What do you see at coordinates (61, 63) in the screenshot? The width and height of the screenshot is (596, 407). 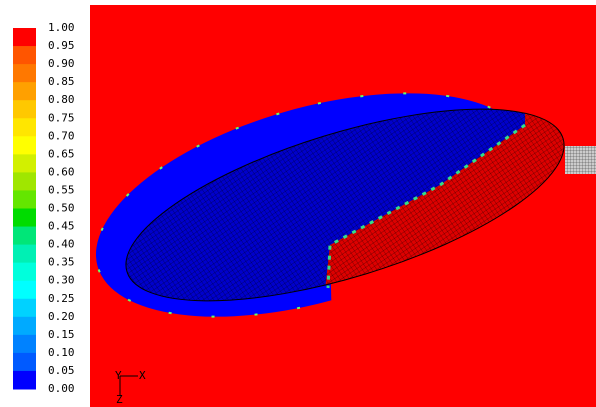 I see `colorbar-label: 0.90` at bounding box center [61, 63].